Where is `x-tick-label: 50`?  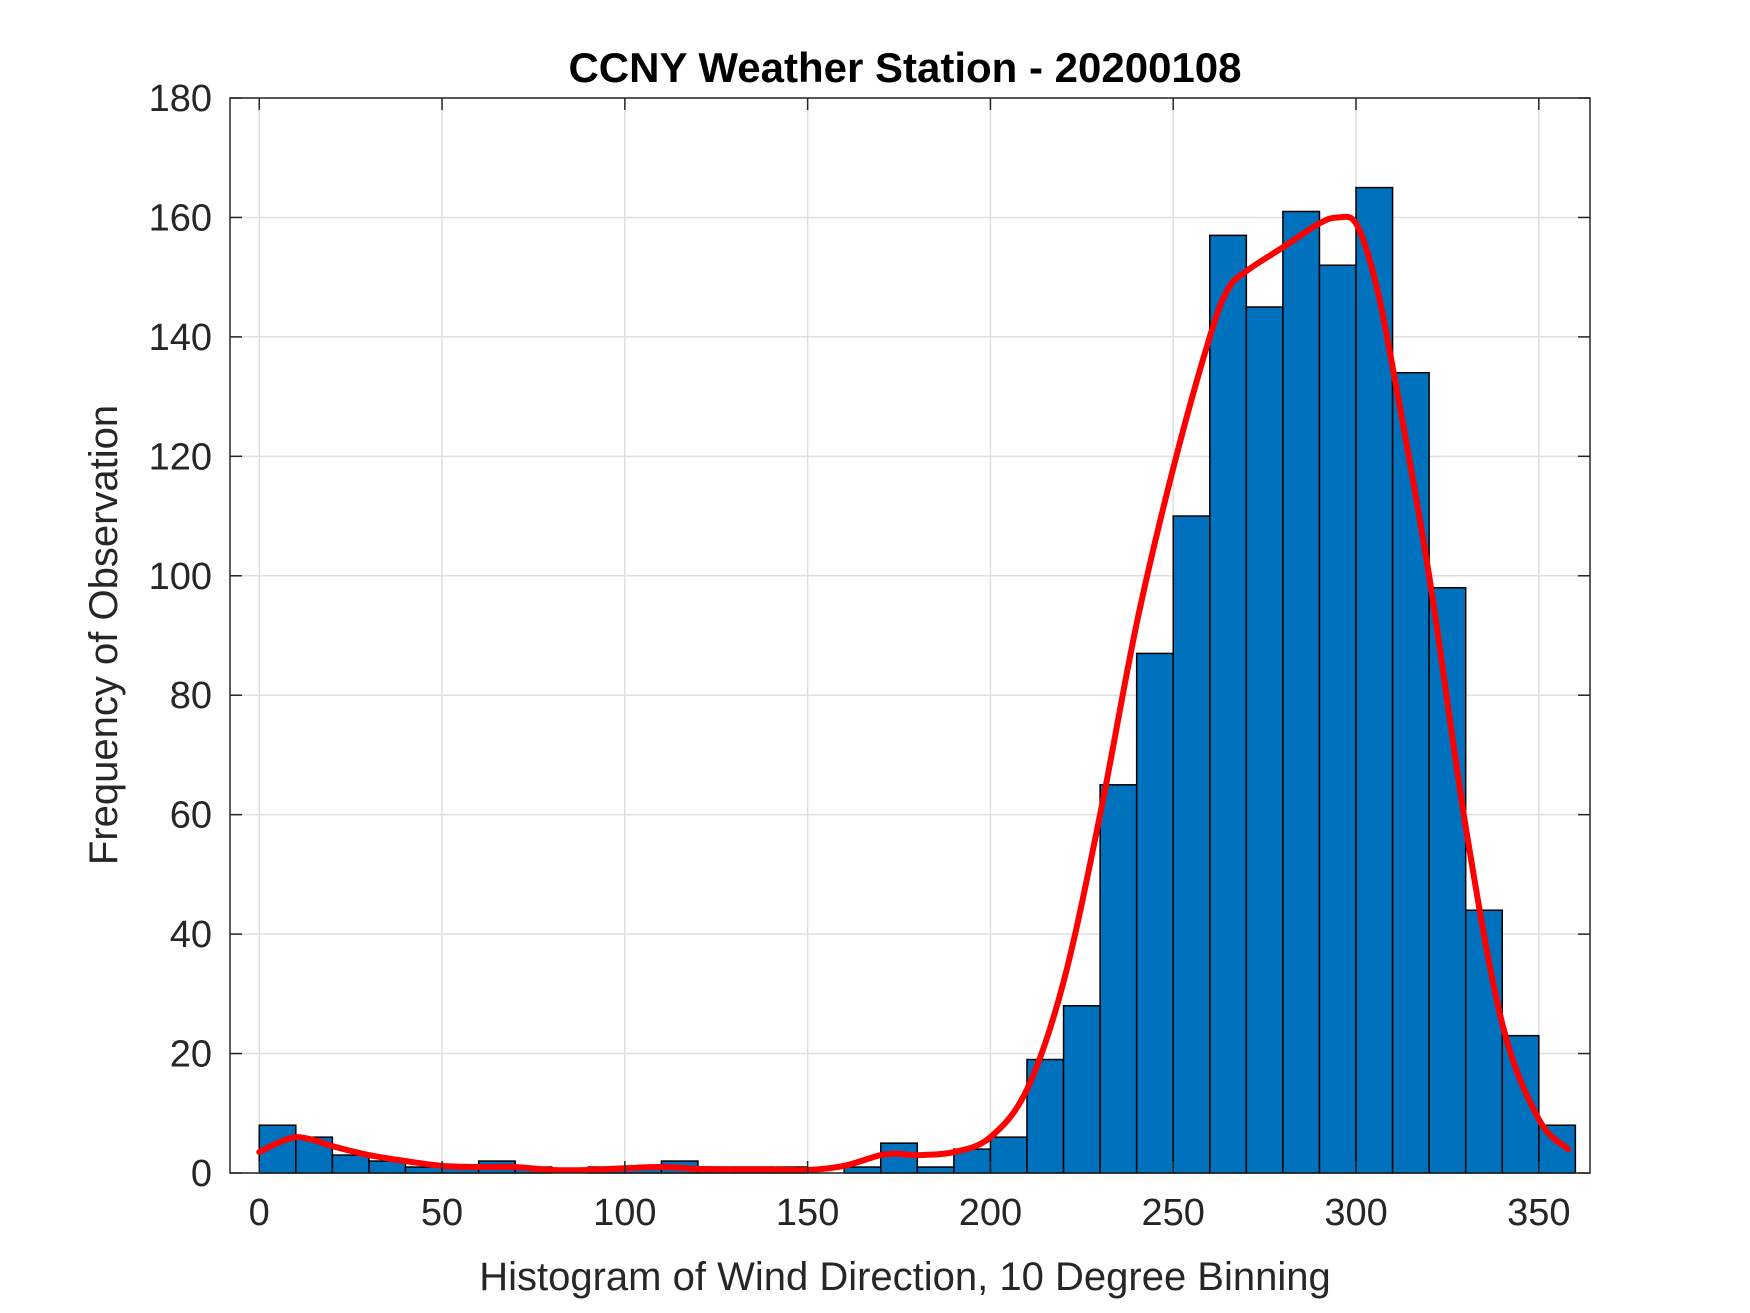
x-tick-label: 50 is located at coordinates (442, 1213).